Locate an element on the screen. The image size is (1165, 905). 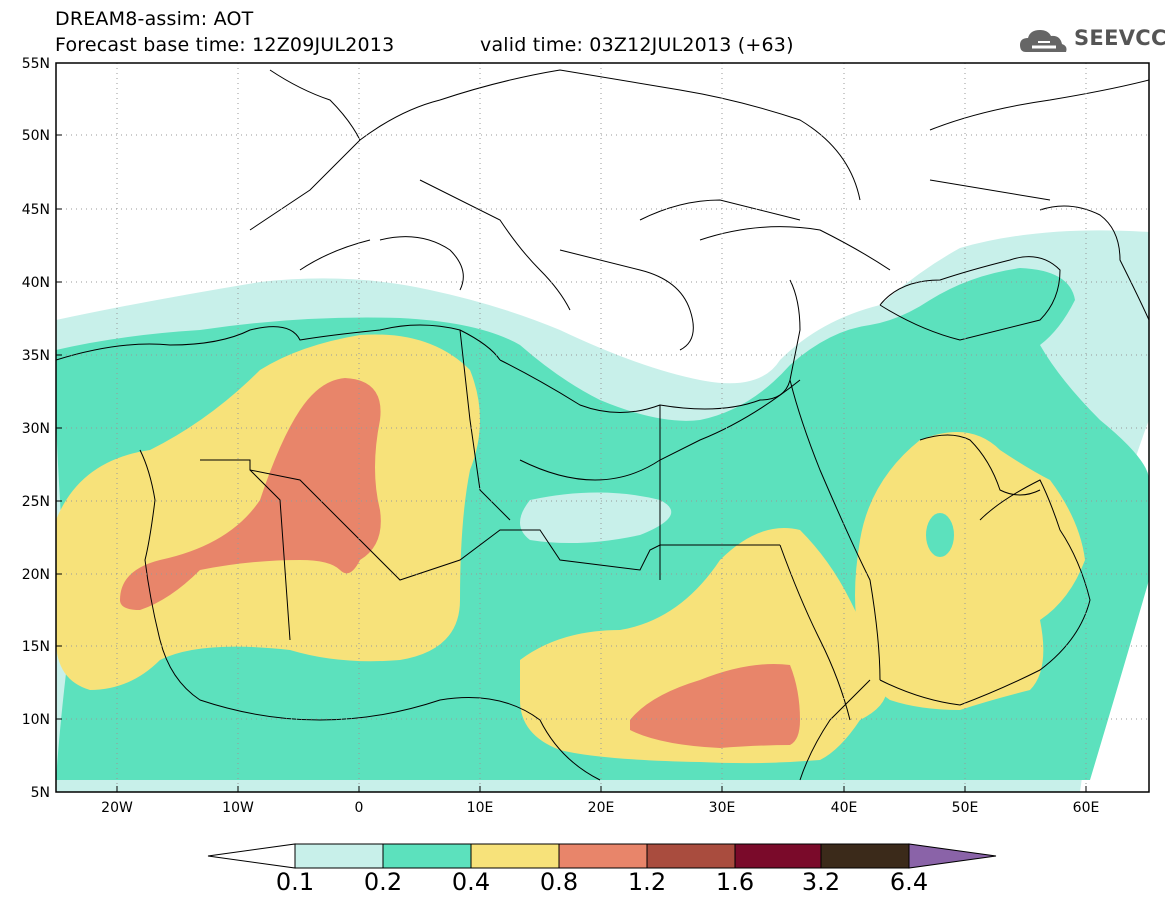
lat-label: 55N is located at coordinates (36, 64).